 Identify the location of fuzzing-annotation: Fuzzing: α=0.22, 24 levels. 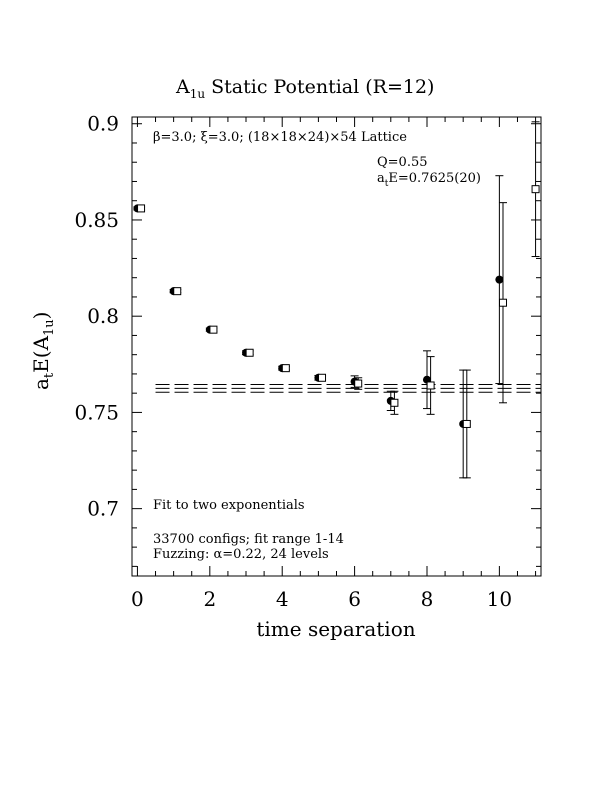
(241, 554).